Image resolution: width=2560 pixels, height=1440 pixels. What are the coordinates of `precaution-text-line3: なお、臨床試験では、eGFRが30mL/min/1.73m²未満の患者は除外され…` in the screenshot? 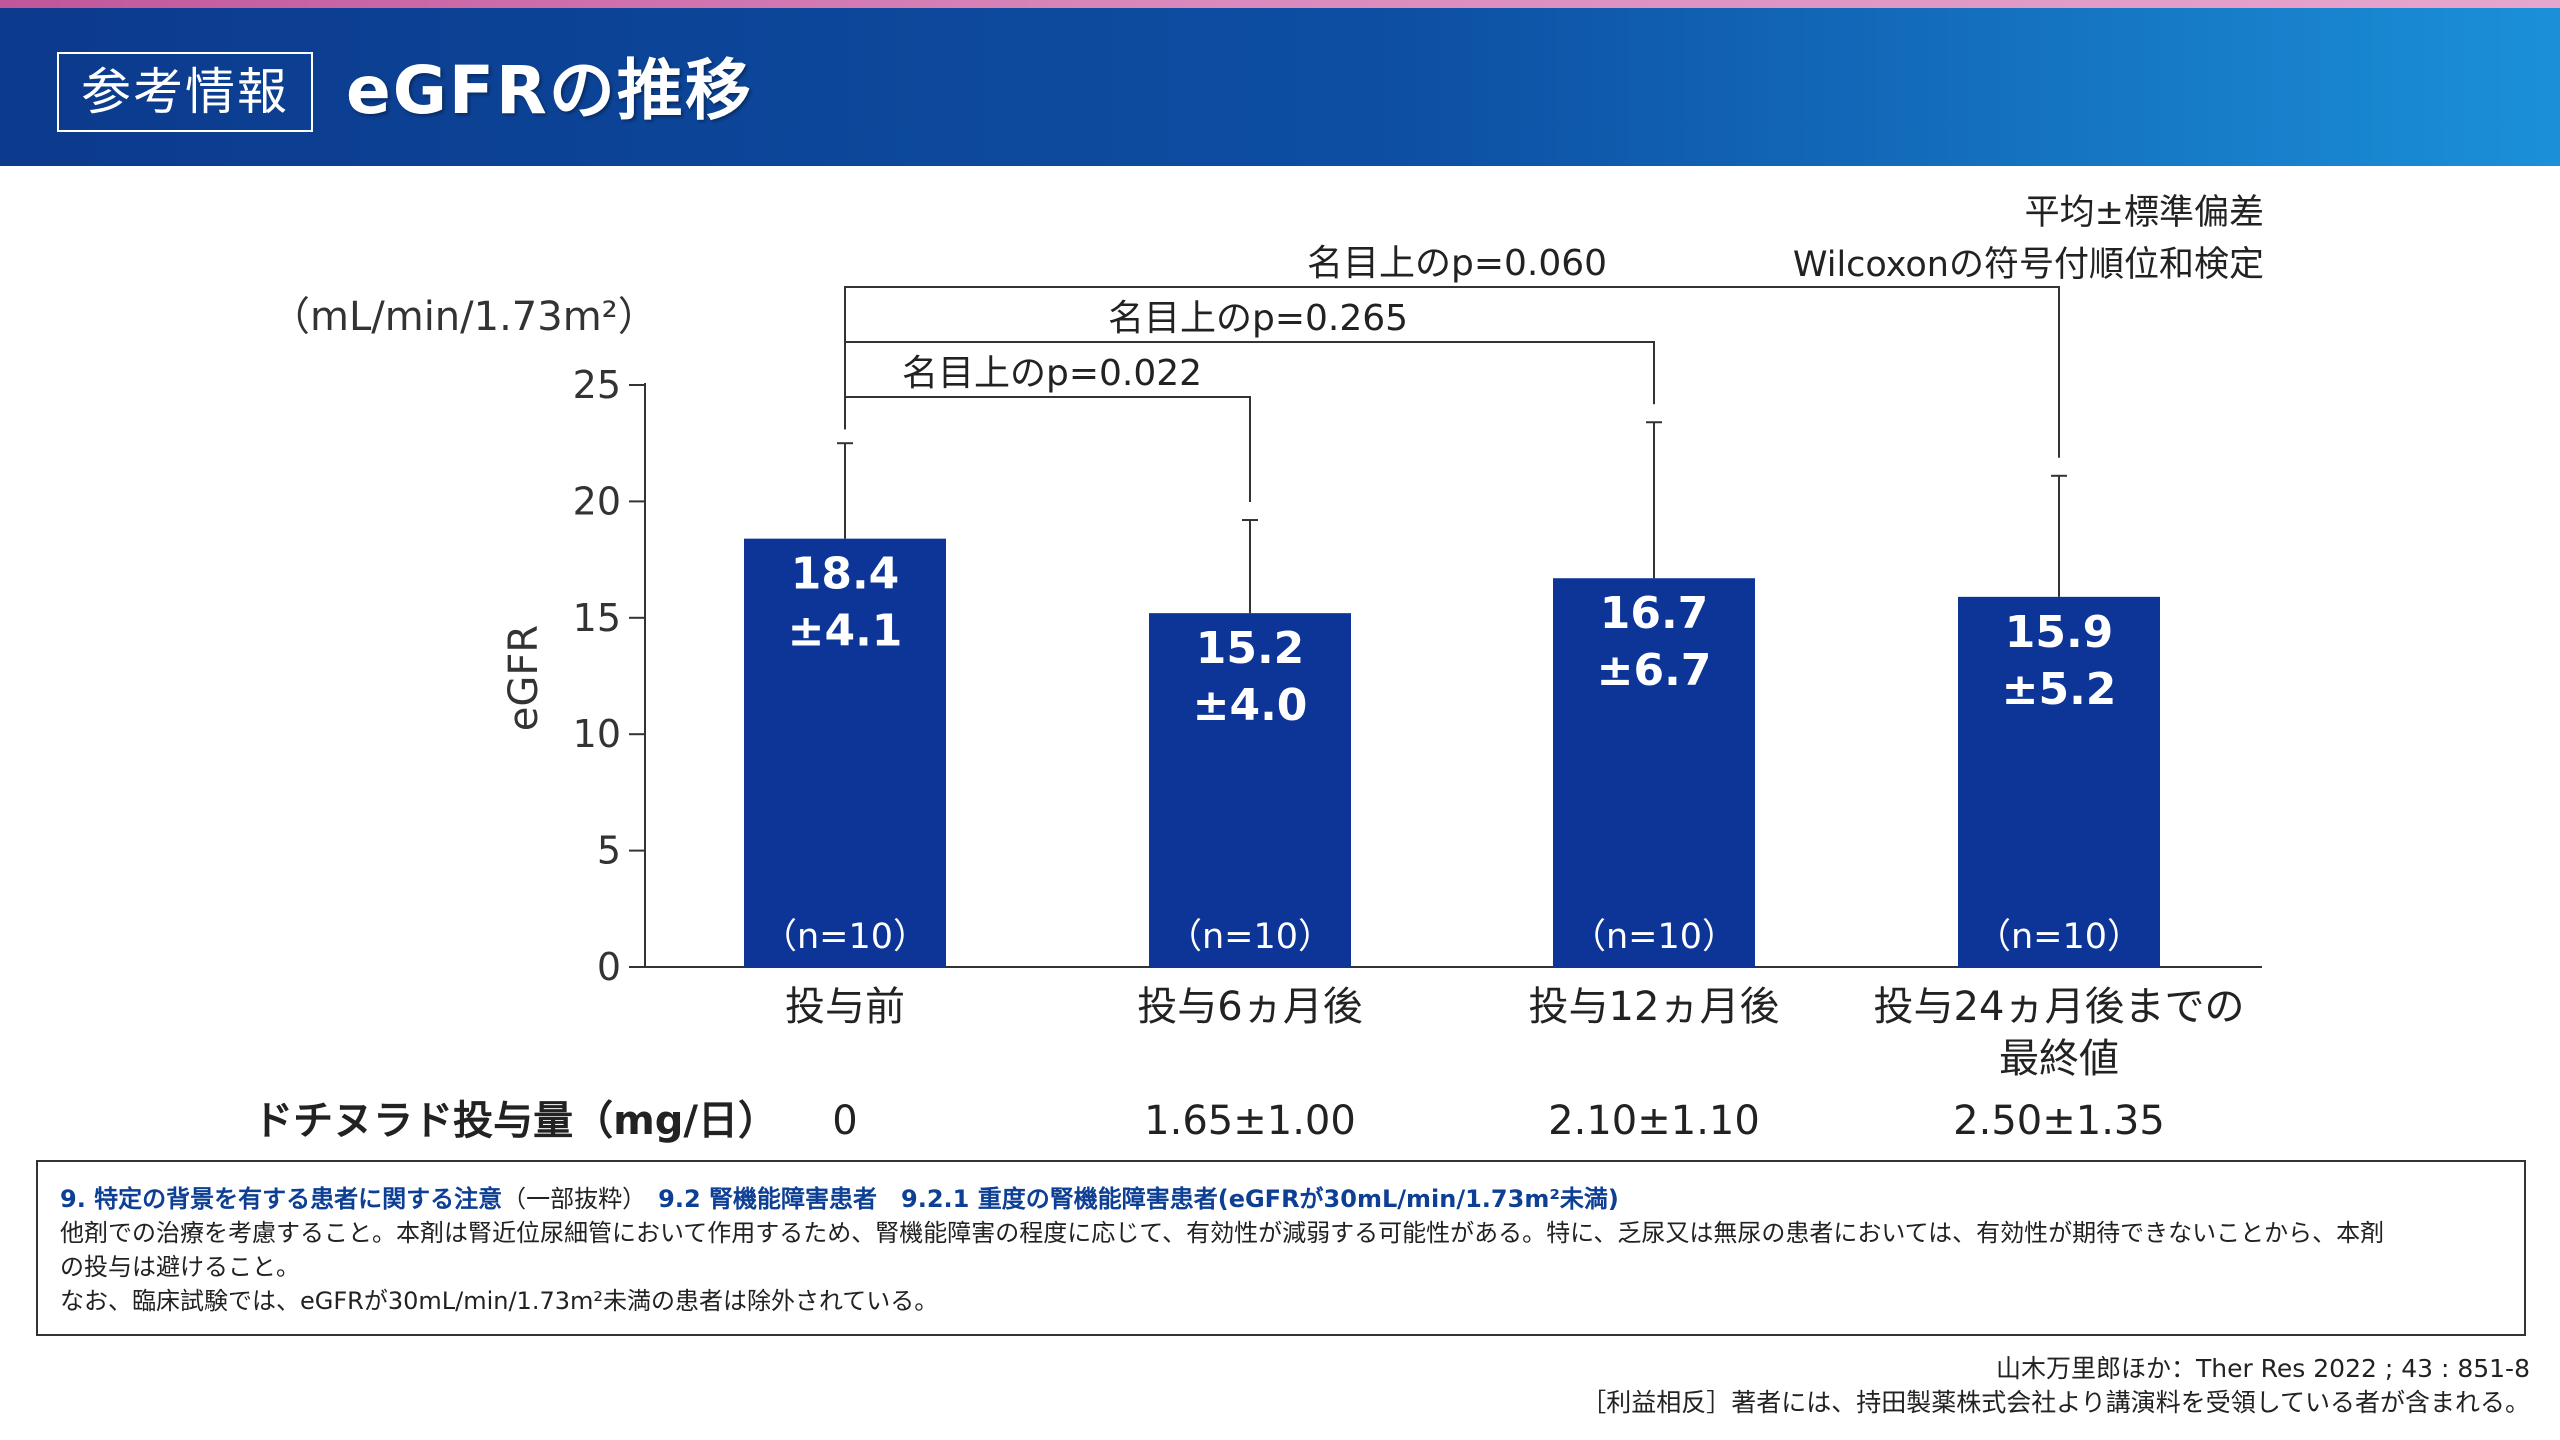 It's located at (499, 1301).